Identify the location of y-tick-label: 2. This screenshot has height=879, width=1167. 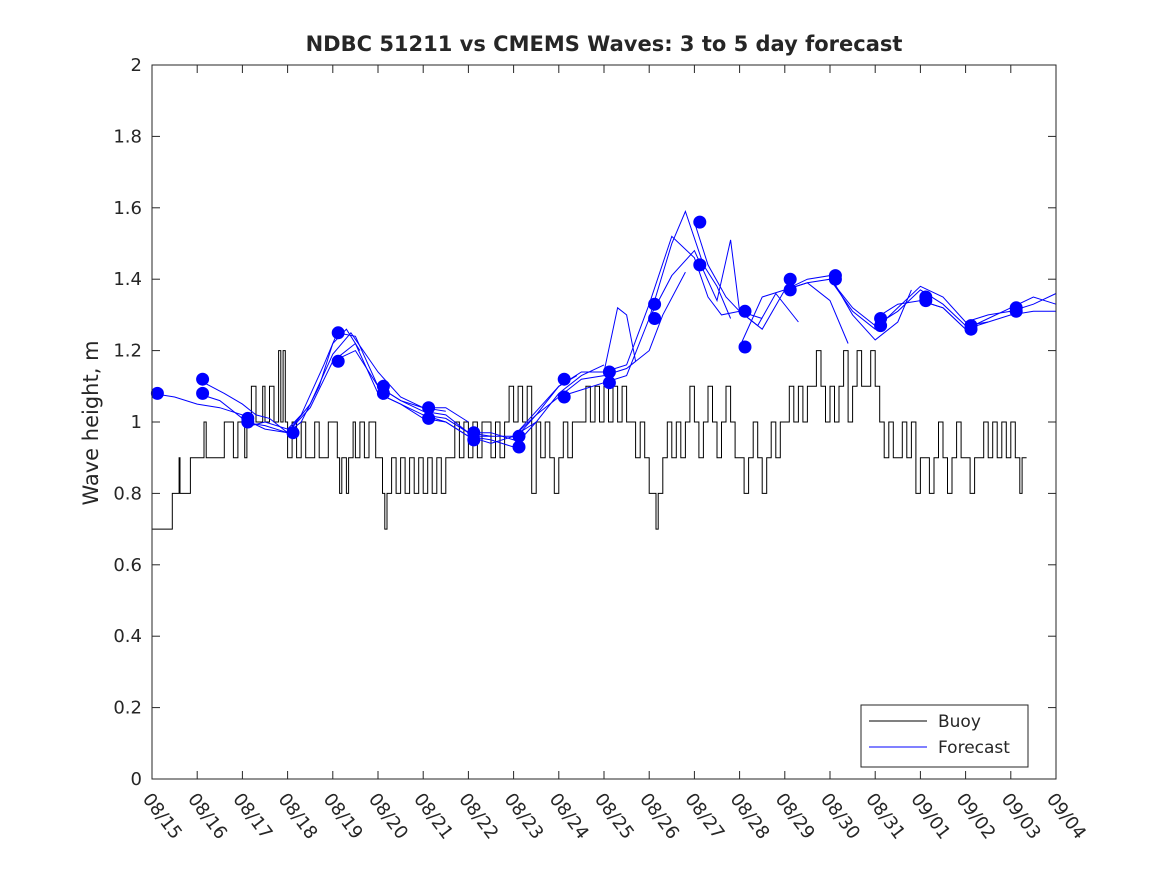
(136, 65).